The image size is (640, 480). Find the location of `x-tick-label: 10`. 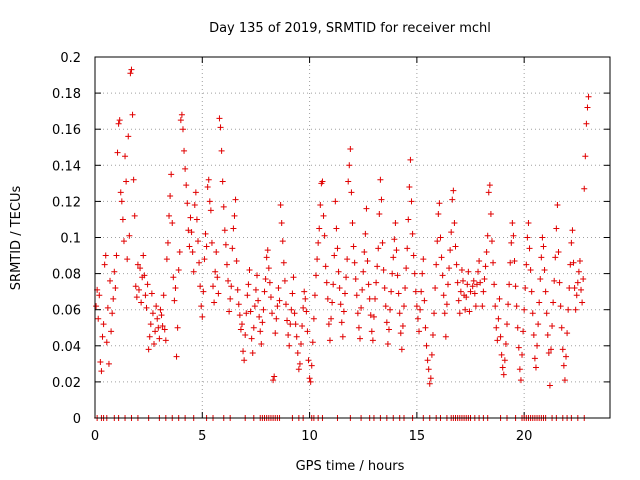

x-tick-label: 10 is located at coordinates (309, 436).